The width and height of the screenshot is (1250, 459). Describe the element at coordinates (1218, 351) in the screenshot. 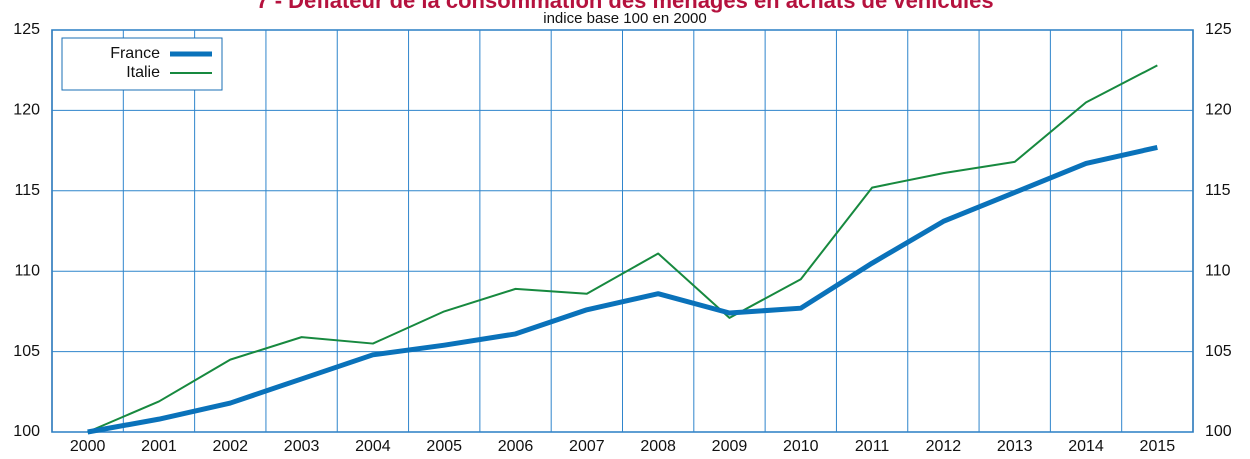

I see `y2-tick-label: 105` at that location.